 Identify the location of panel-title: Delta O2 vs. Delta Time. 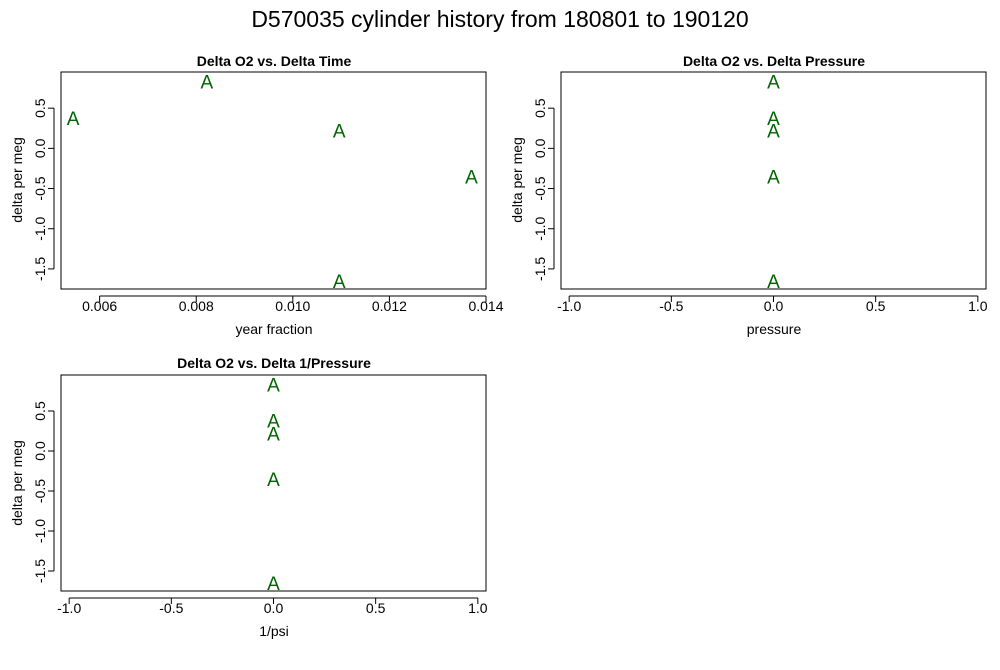
(274, 61).